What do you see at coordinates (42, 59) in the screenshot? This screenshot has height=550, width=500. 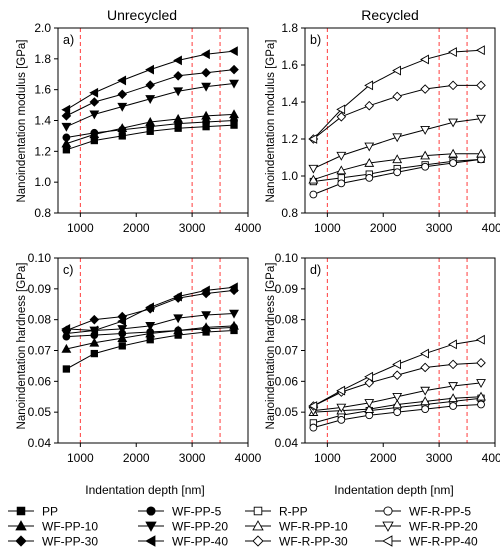 I see `y-tick-label: 1.8` at bounding box center [42, 59].